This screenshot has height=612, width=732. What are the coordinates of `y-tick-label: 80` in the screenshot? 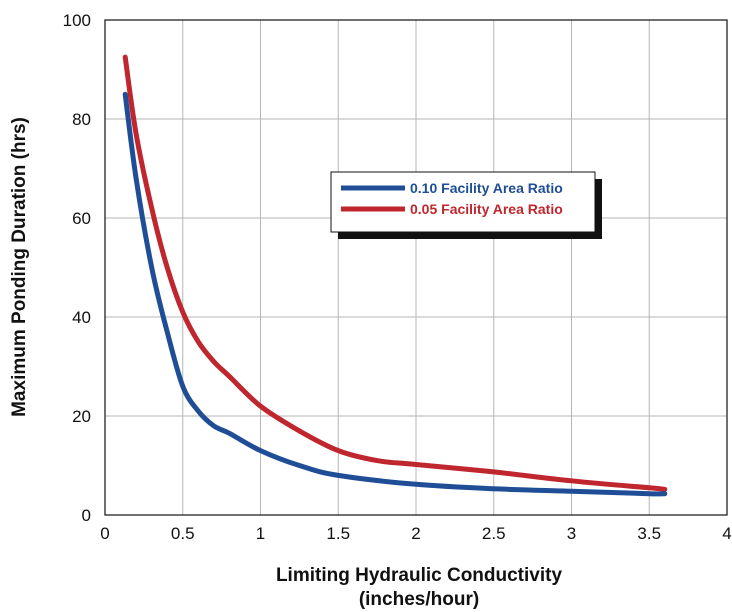 It's located at (81, 119).